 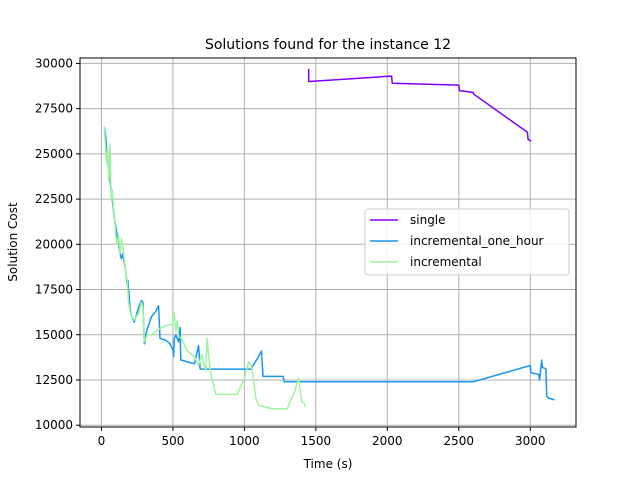 I want to click on y-tick-label: 25000, so click(x=54, y=154).